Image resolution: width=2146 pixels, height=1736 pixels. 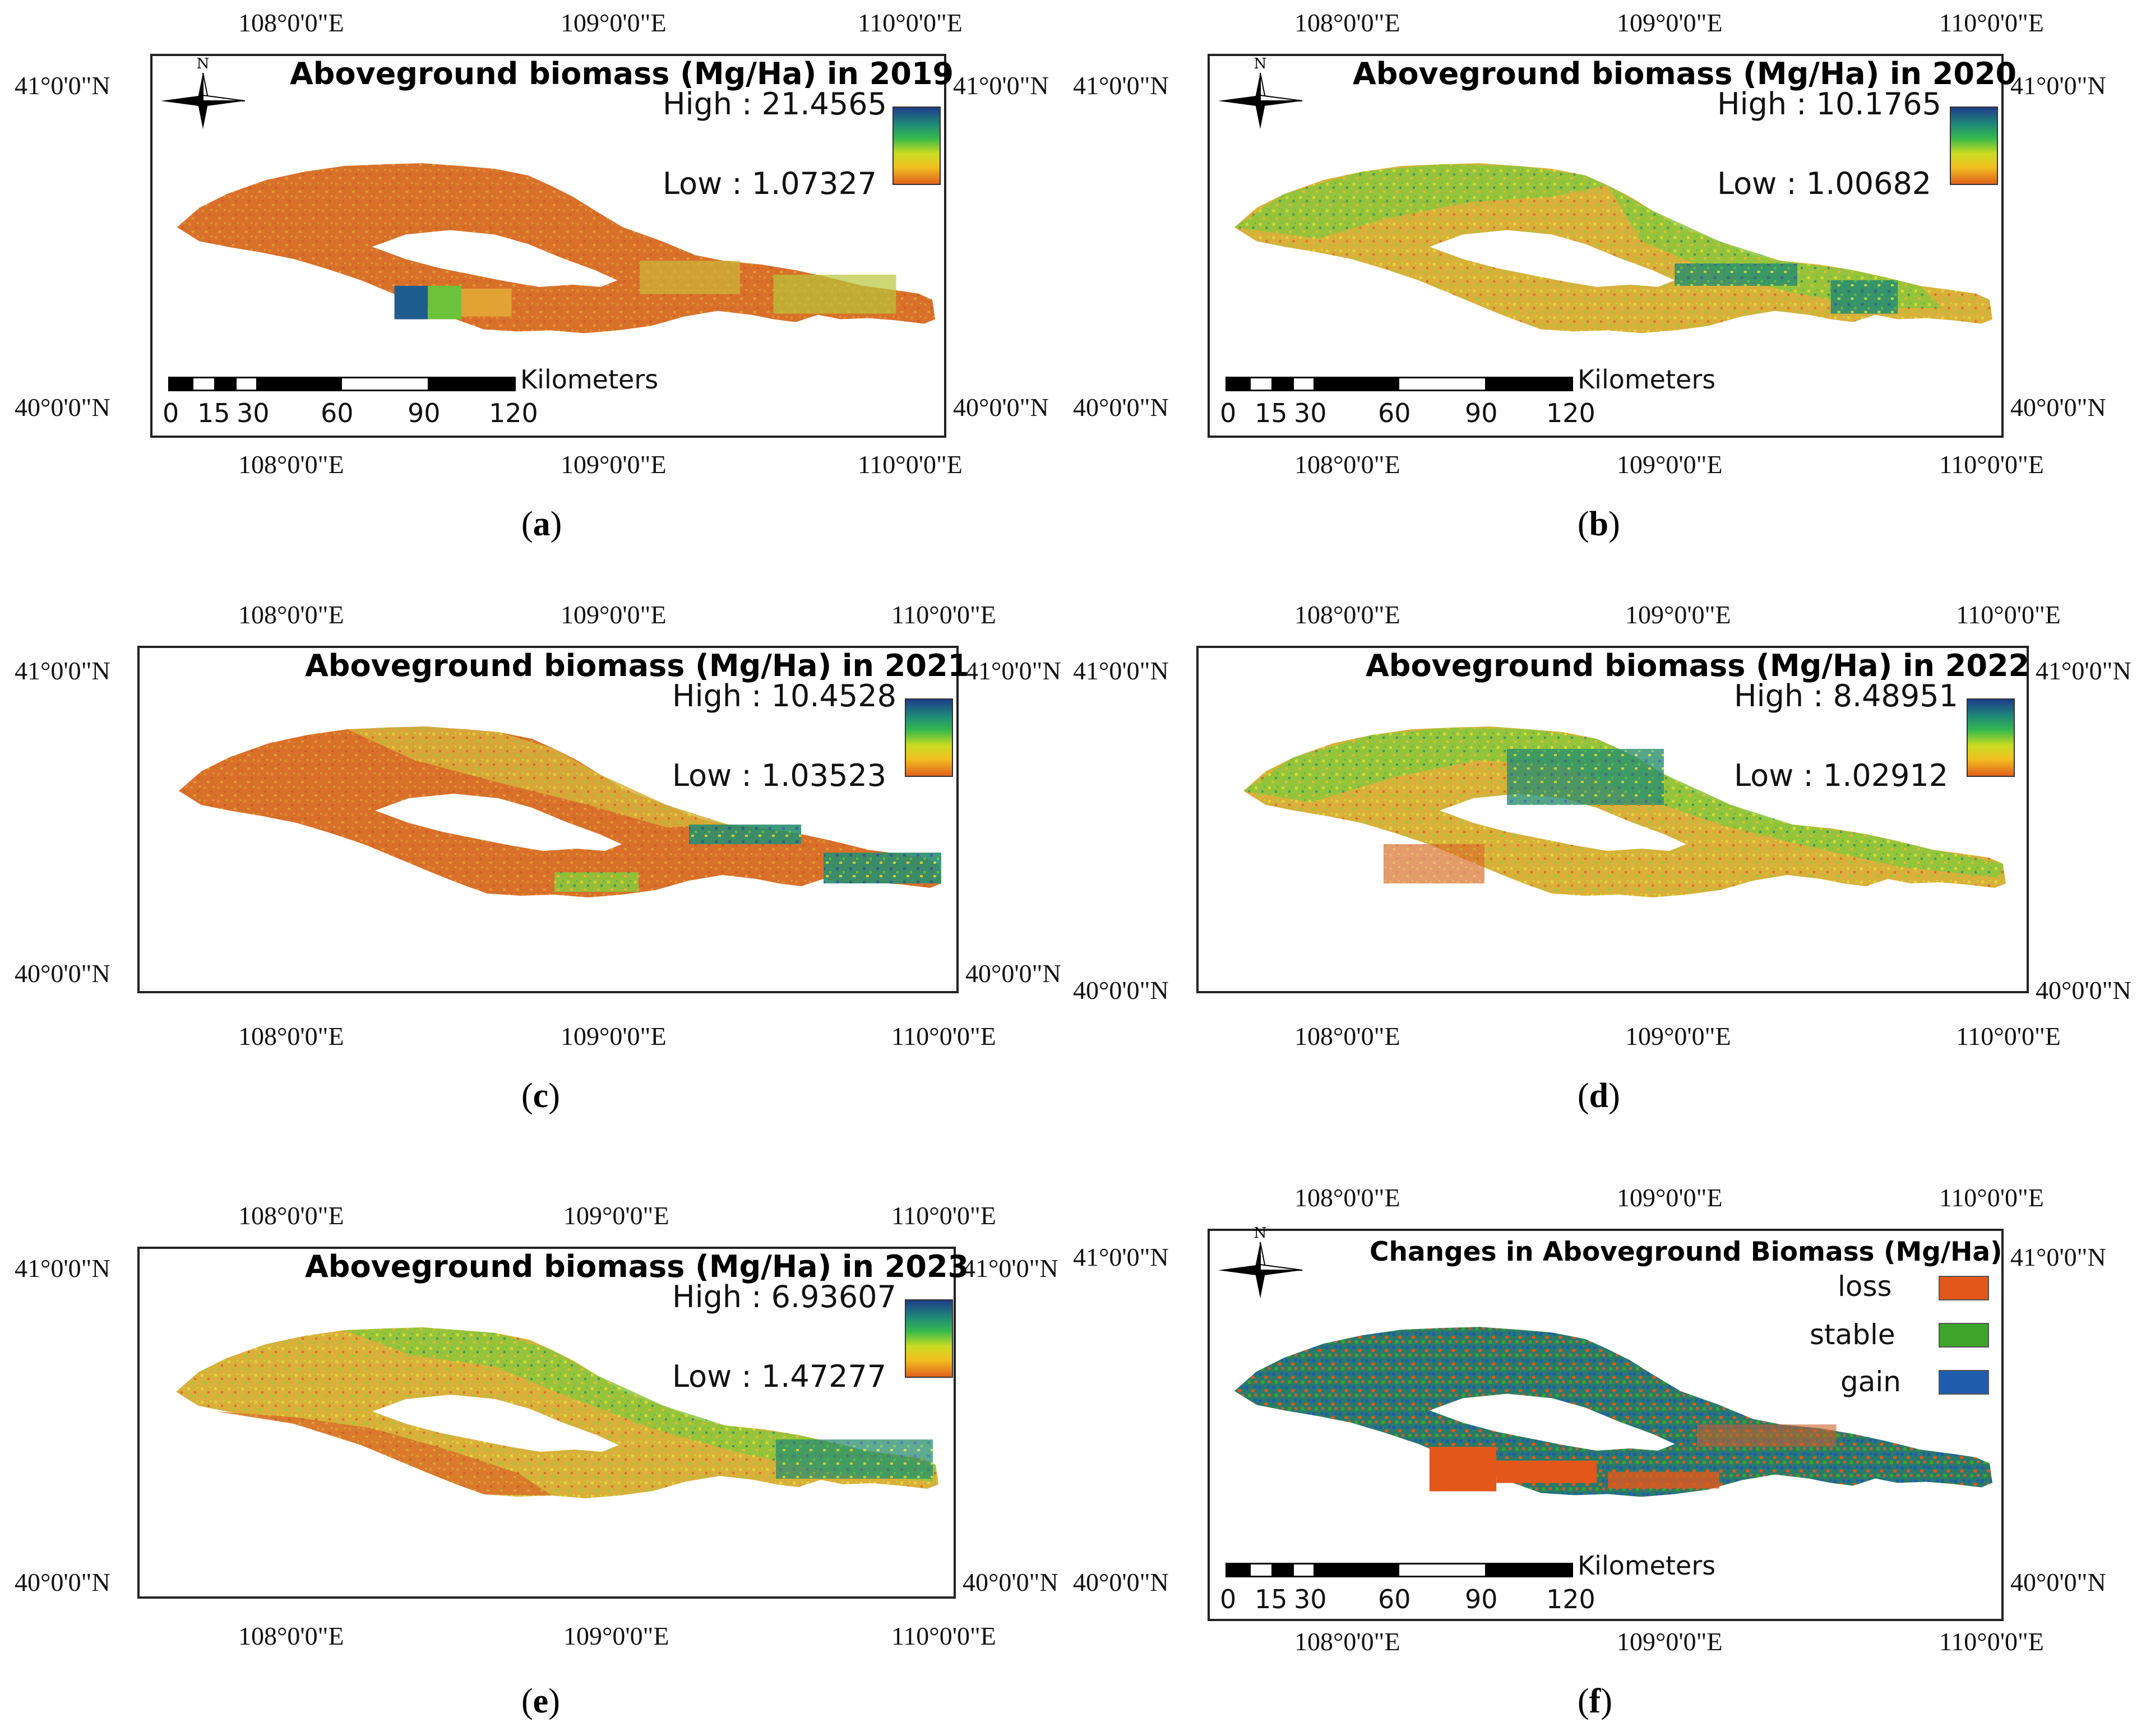 I want to click on biomass-map-2023, so click(x=557, y=1412).